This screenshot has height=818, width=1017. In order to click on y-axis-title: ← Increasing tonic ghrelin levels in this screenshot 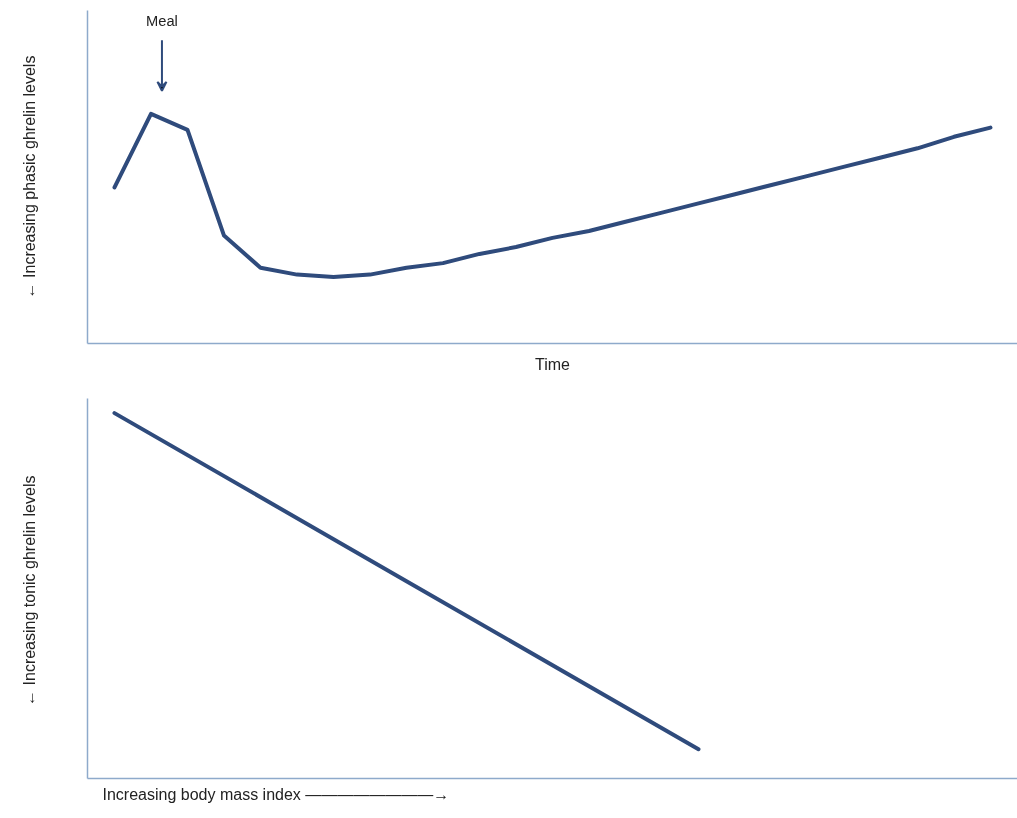, I will do `click(29, 590)`.